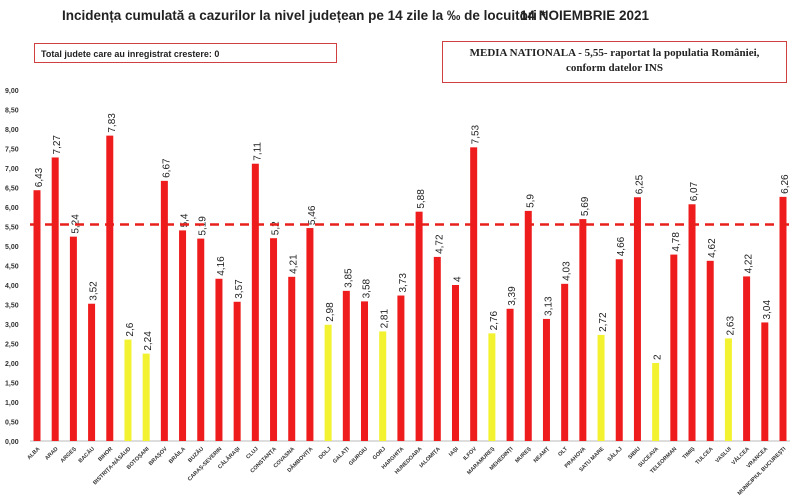 This screenshot has height=501, width=800. I want to click on x-tick-label: MUREȘ, so click(523, 455).